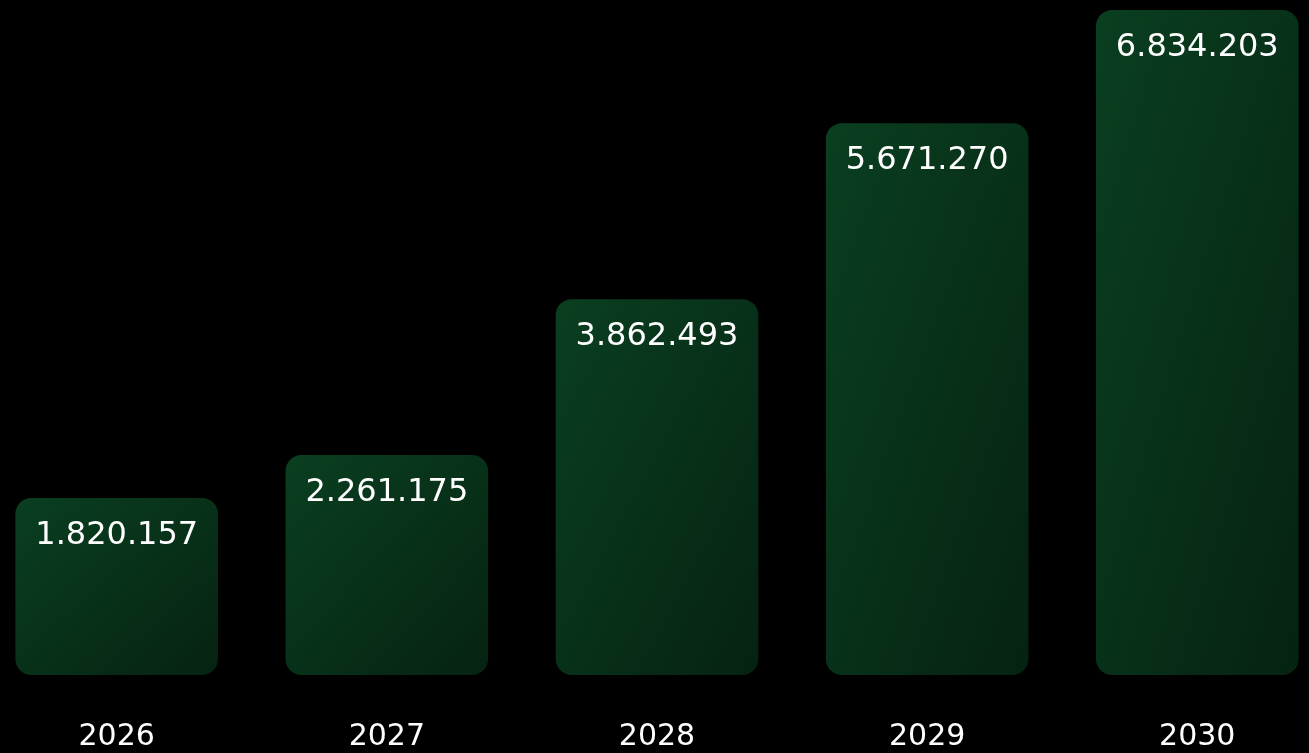 Image resolution: width=1309 pixels, height=753 pixels. Describe the element at coordinates (116, 734) in the screenshot. I see `x-tick-label: 2026` at that location.